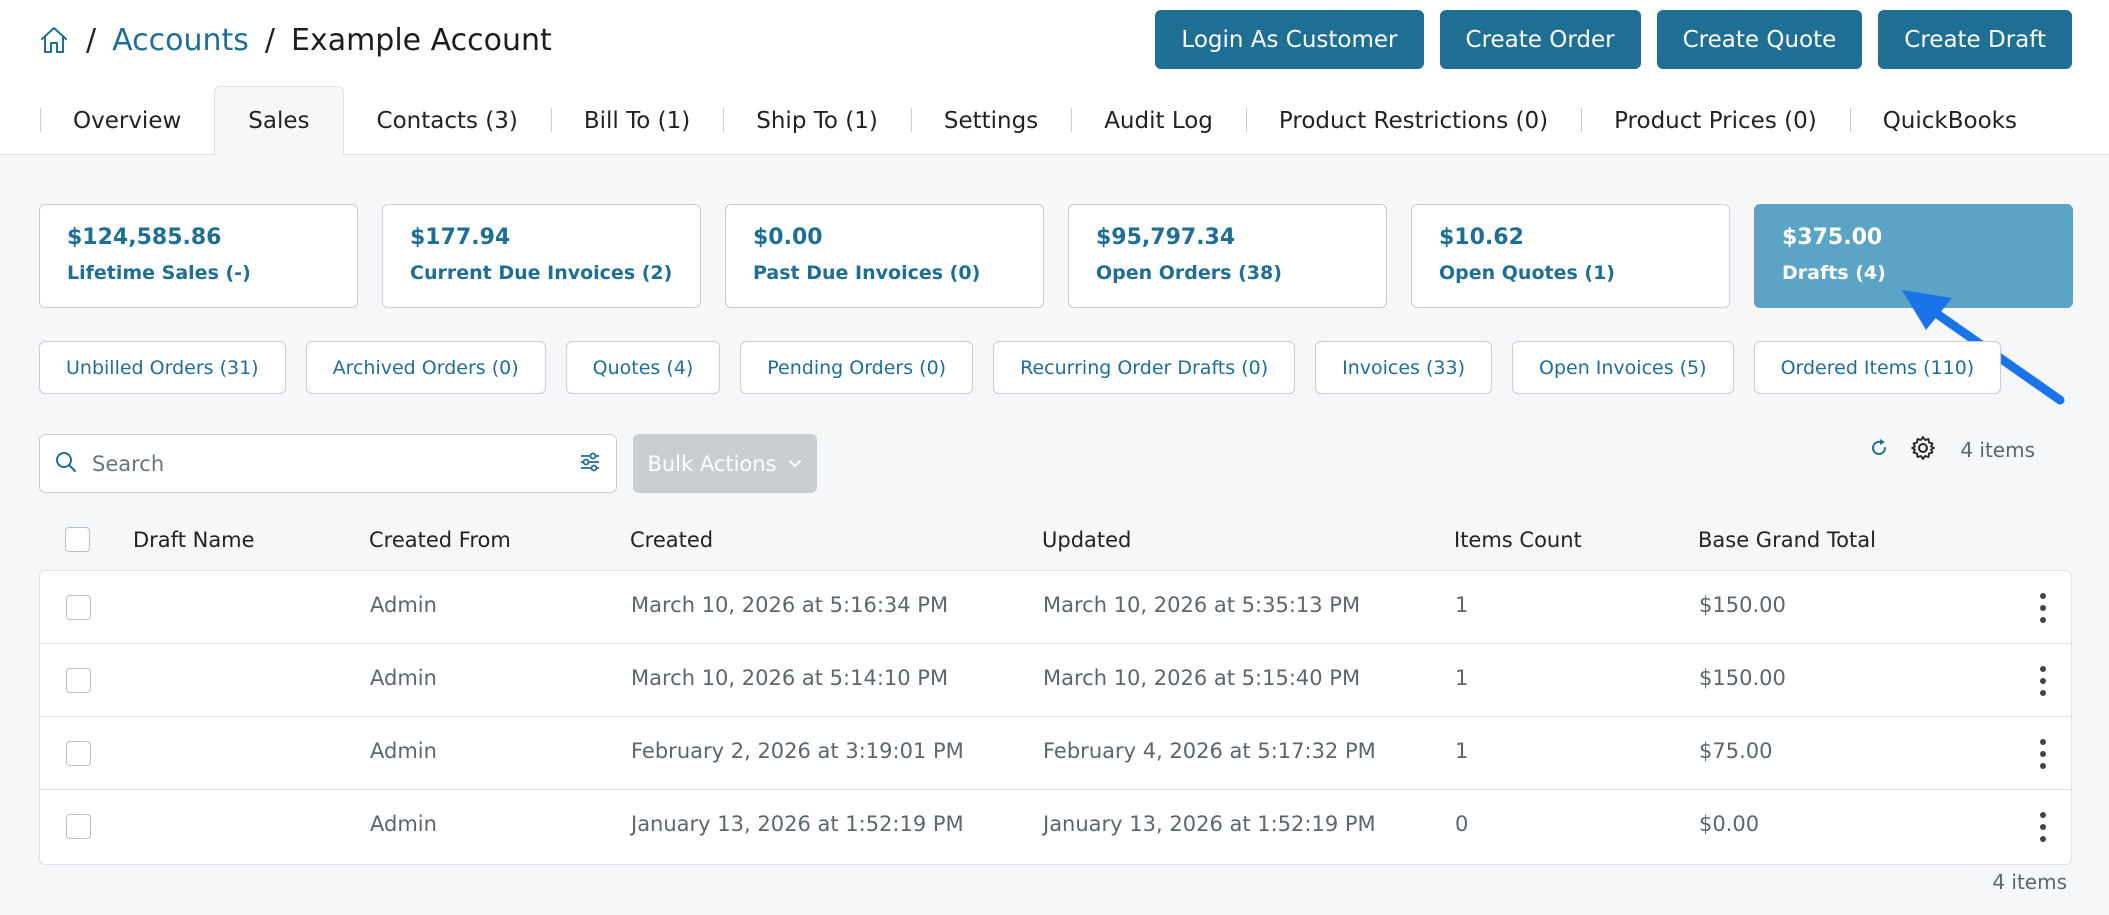  I want to click on stat-amount: $95,797.34, so click(1166, 237).